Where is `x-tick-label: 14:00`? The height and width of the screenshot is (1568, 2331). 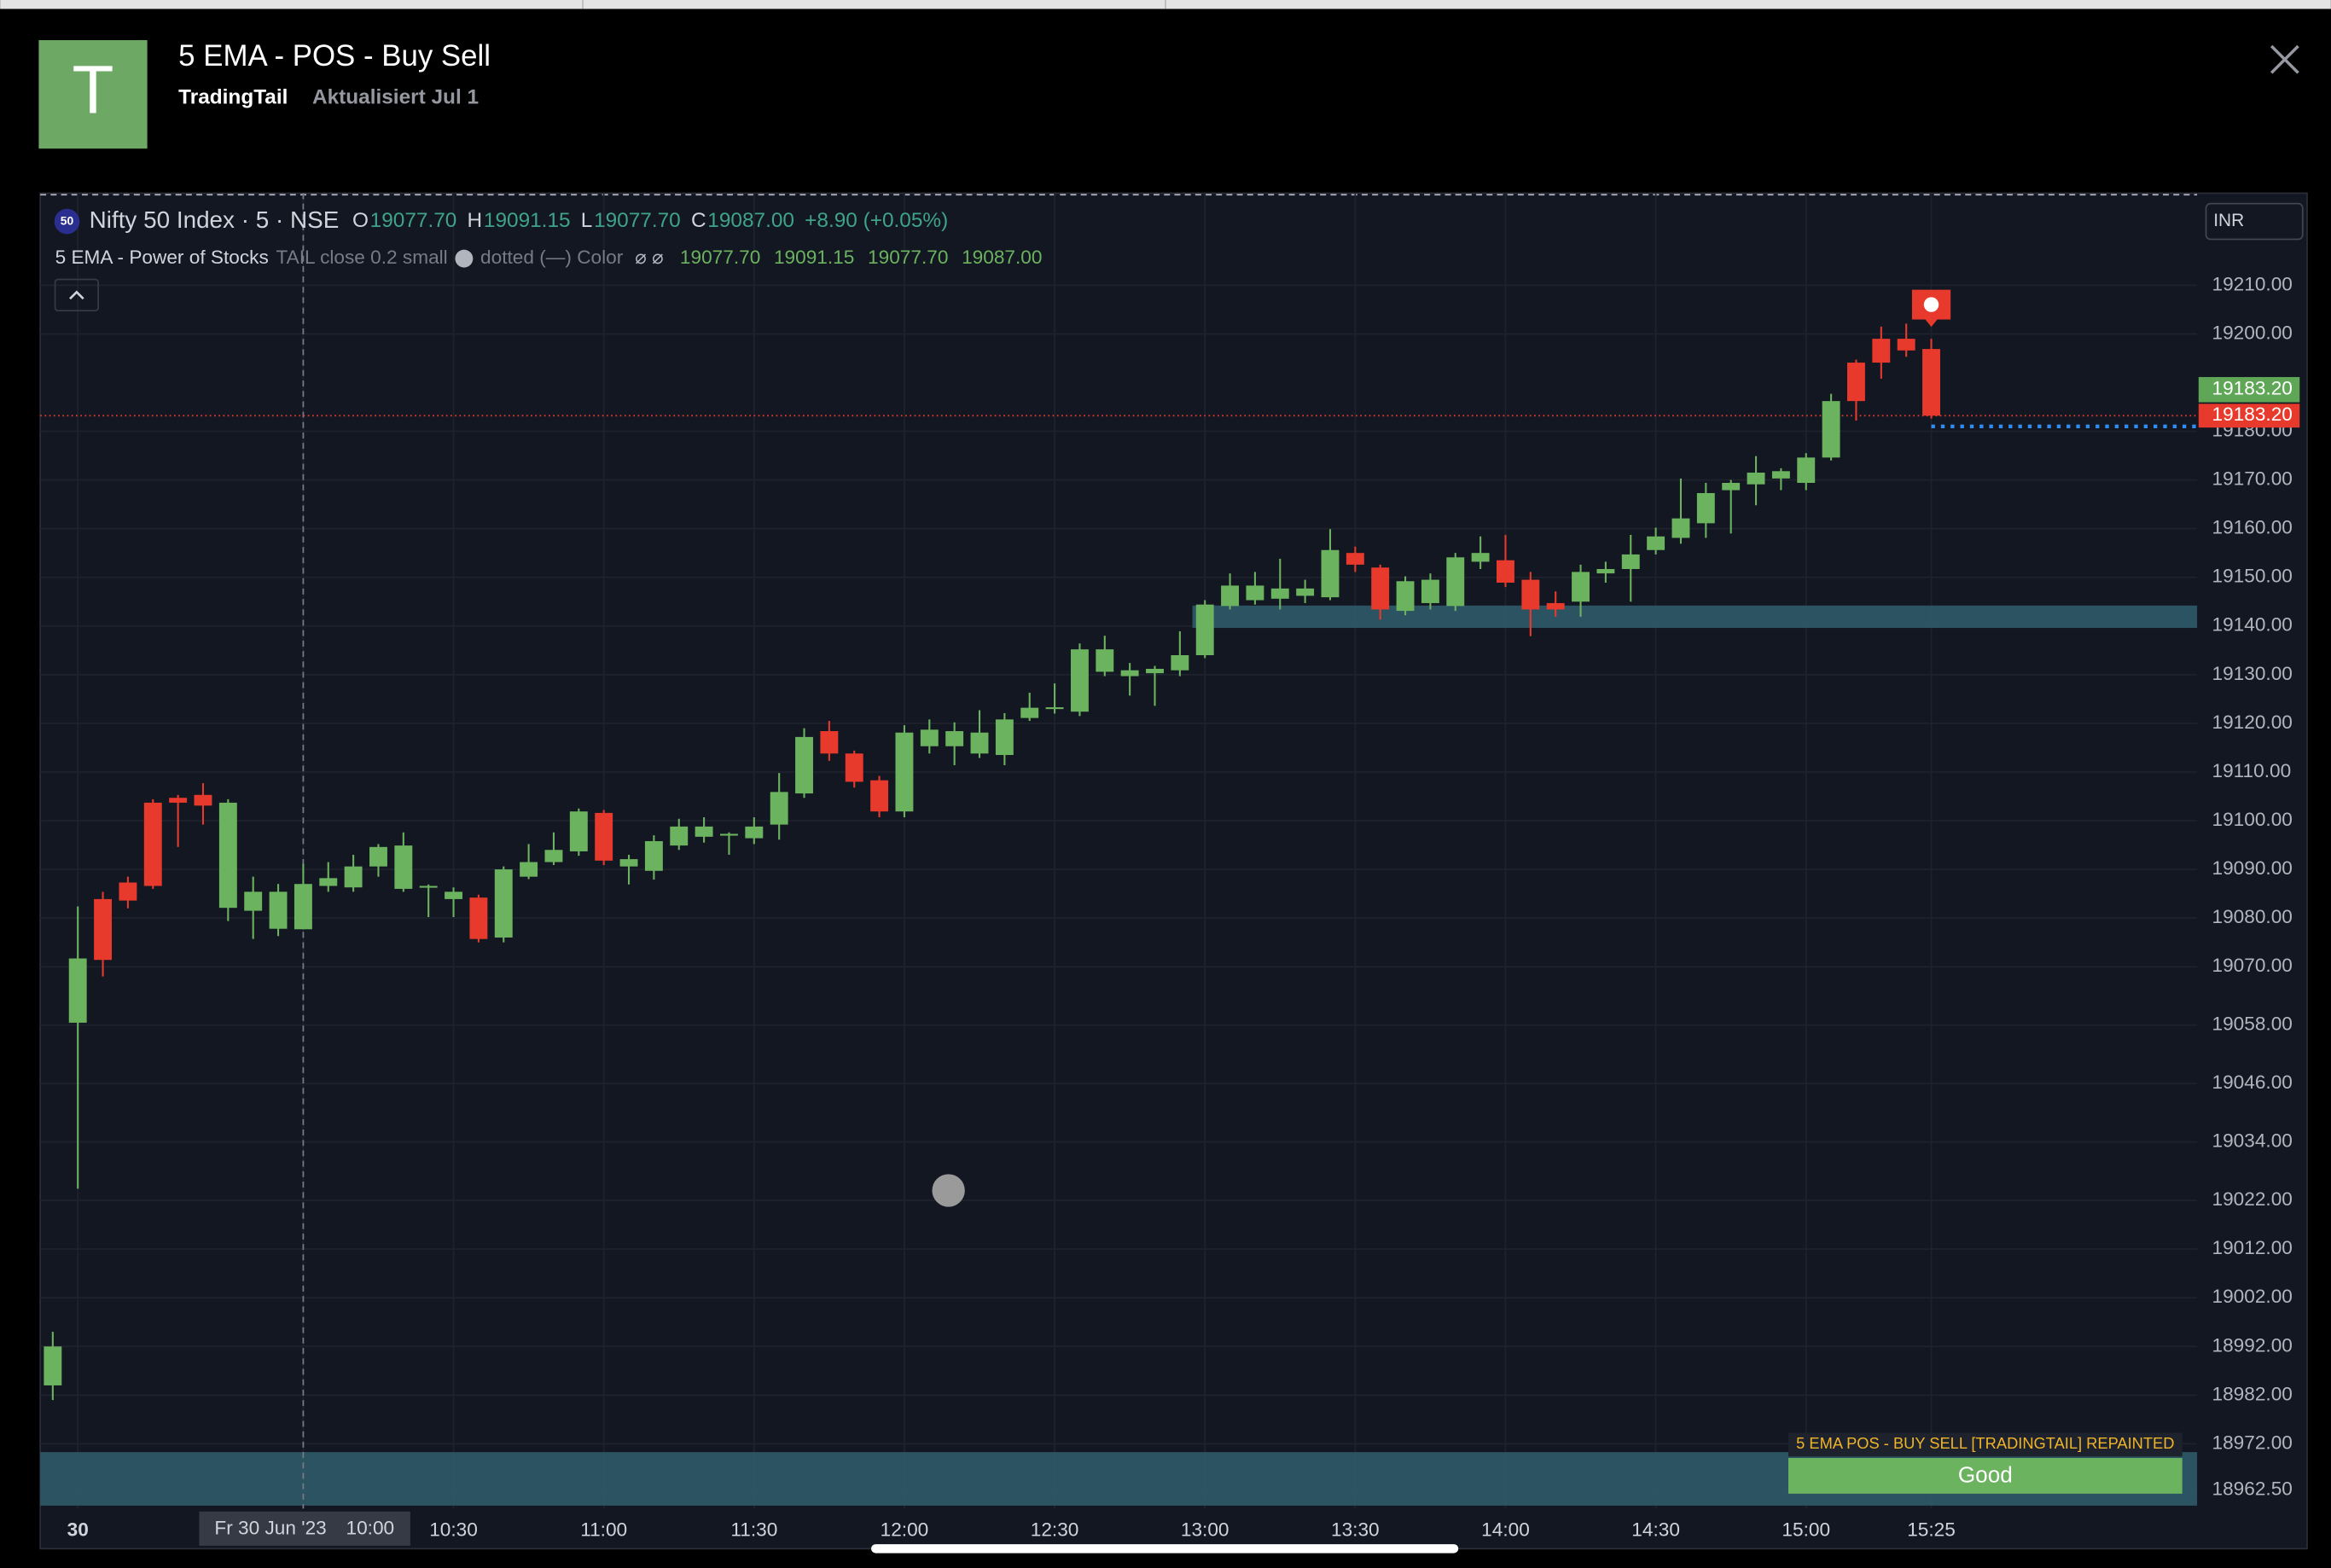
x-tick-label: 14:00 is located at coordinates (1505, 1529).